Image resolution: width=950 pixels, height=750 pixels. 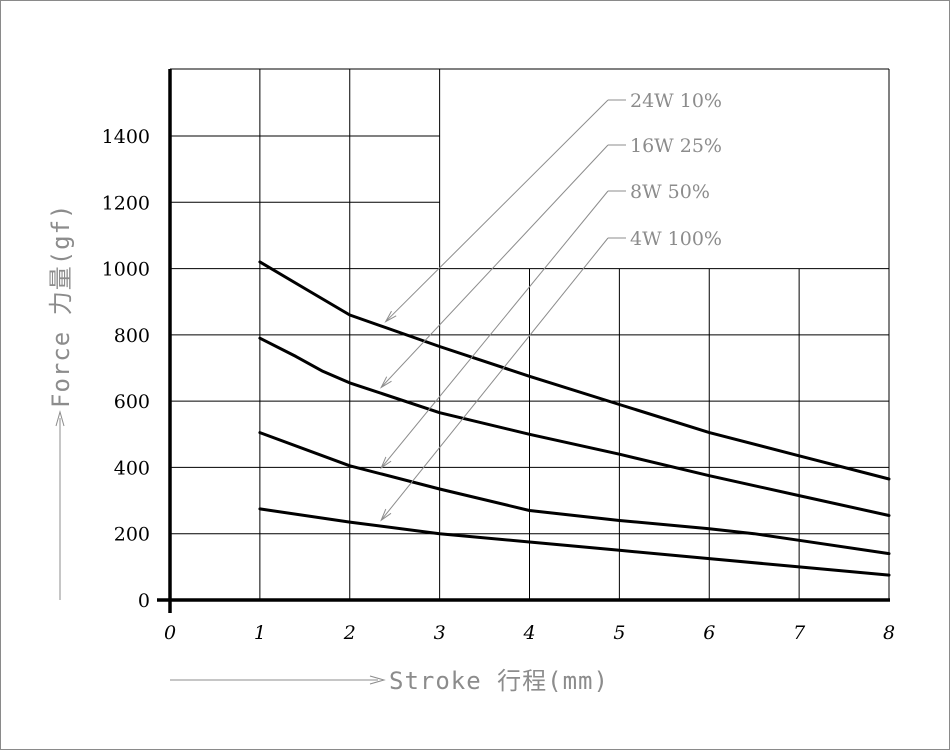 I want to click on series-label-1: 24W 10%, so click(x=676, y=101).